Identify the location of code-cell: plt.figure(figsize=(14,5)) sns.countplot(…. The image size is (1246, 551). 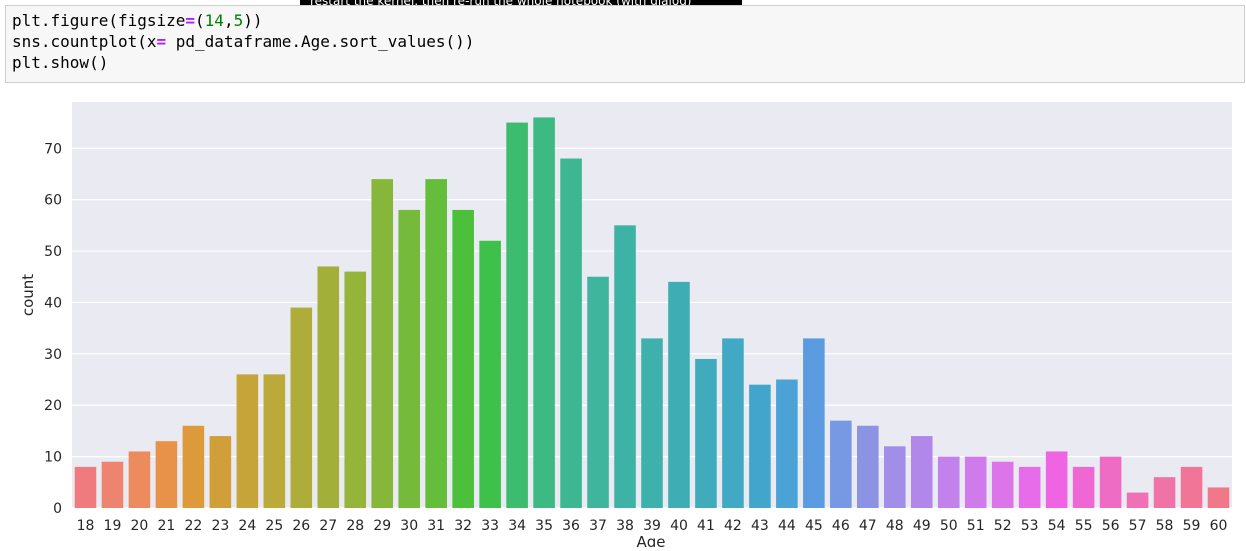
(625, 44).